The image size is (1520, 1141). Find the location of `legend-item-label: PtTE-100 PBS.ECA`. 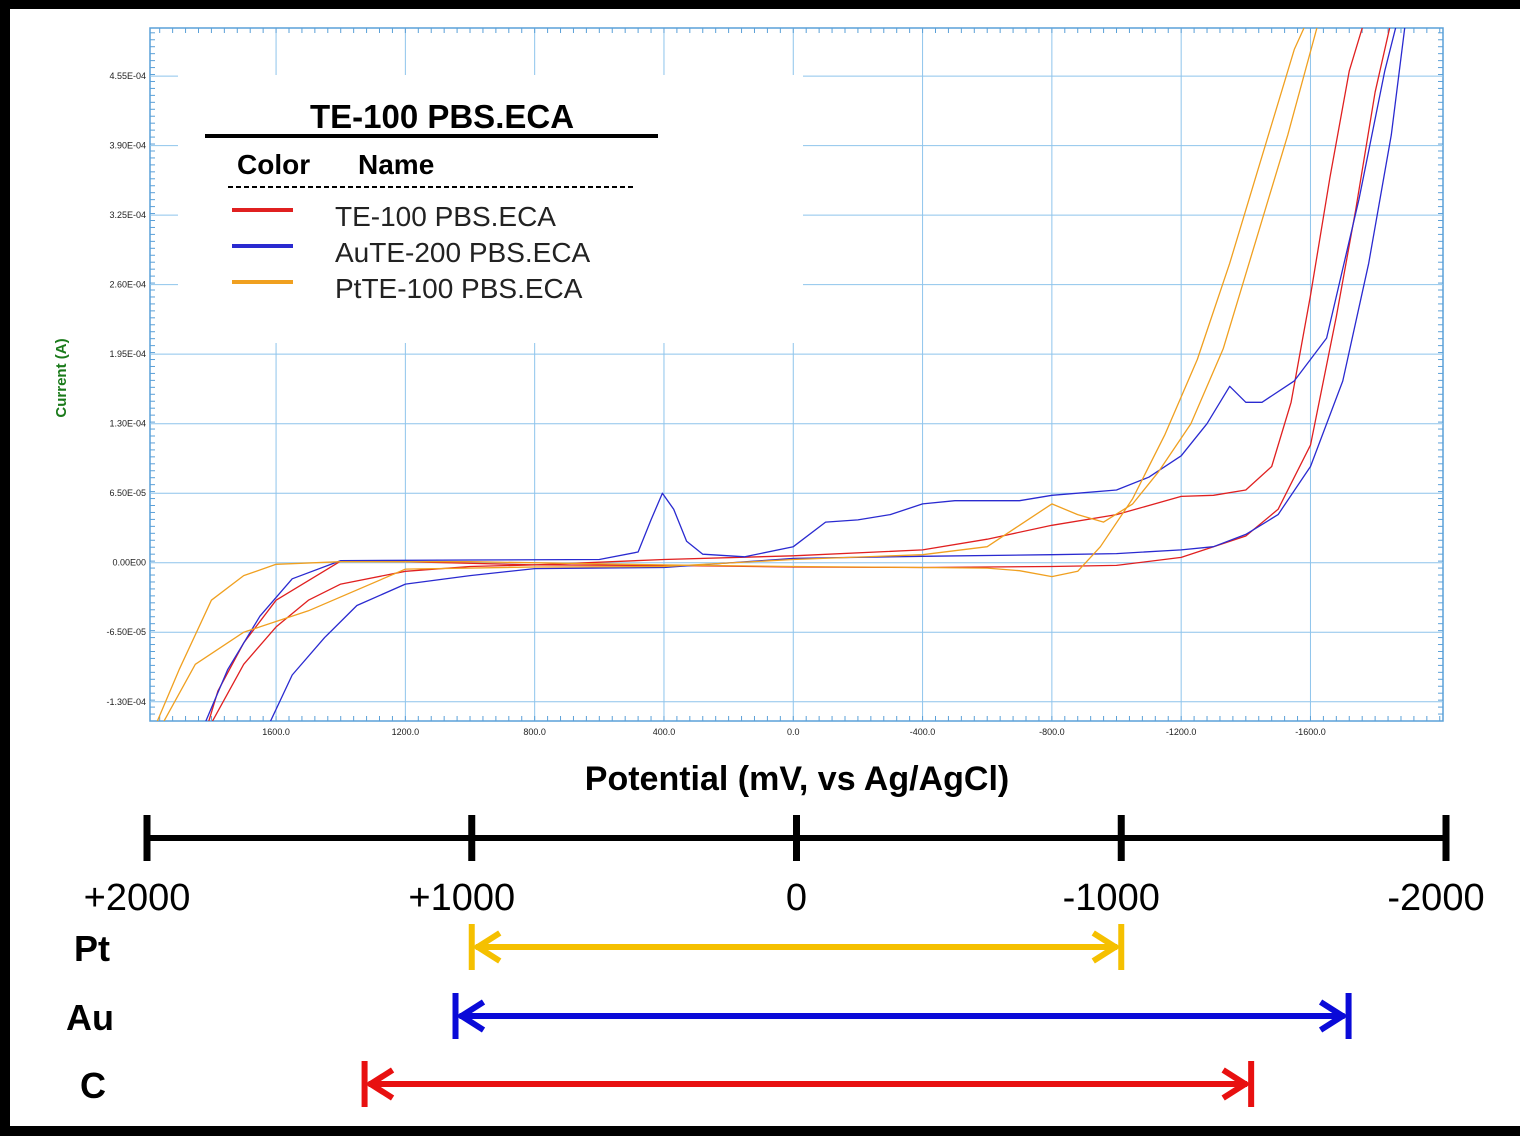

legend-item-label: PtTE-100 PBS.ECA is located at coordinates (459, 288).